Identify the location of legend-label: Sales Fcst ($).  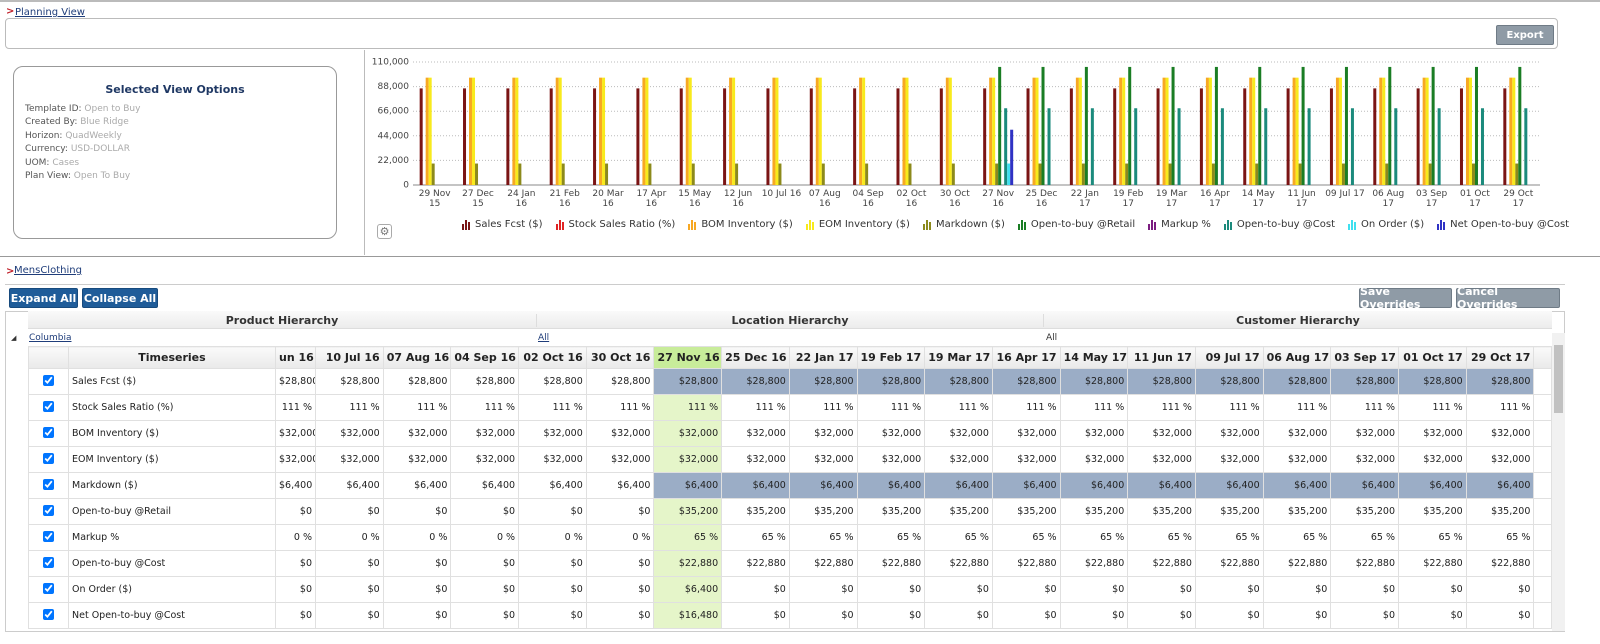
(509, 224).